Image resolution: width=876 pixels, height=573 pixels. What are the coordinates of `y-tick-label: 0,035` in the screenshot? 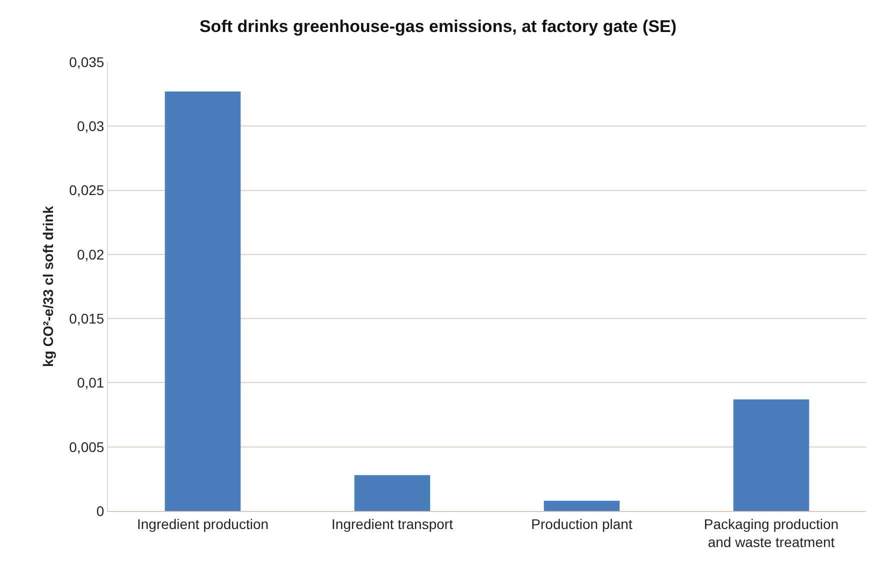 It's located at (86, 62).